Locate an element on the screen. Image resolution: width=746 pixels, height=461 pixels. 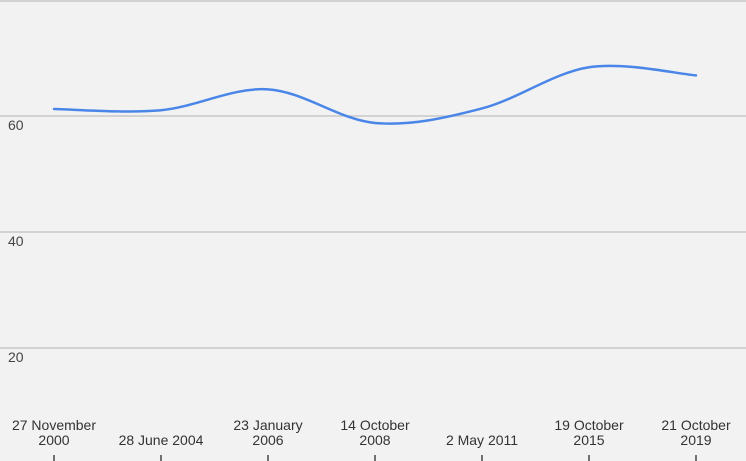
x-tick-label-1: 28 June 2004 is located at coordinates (161, 440).